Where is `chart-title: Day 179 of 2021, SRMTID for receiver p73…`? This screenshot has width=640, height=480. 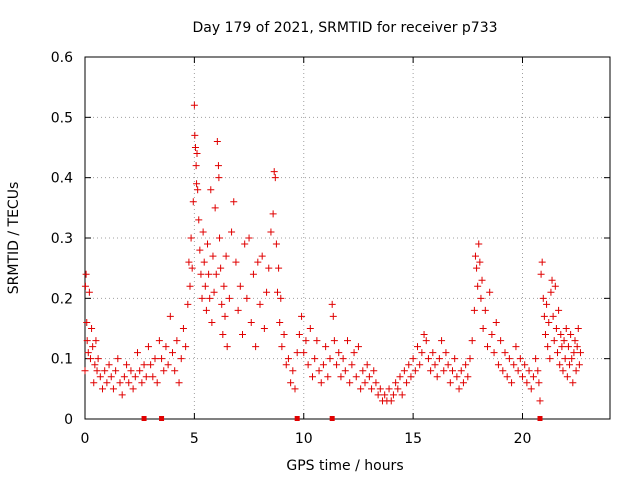 chart-title: Day 179 of 2021, SRMTID for receiver p73… is located at coordinates (344, 28).